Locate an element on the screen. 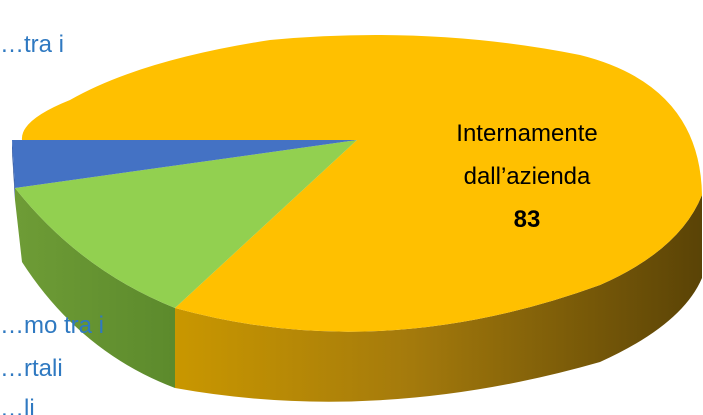  slice-side-green is located at coordinates (95, 288).